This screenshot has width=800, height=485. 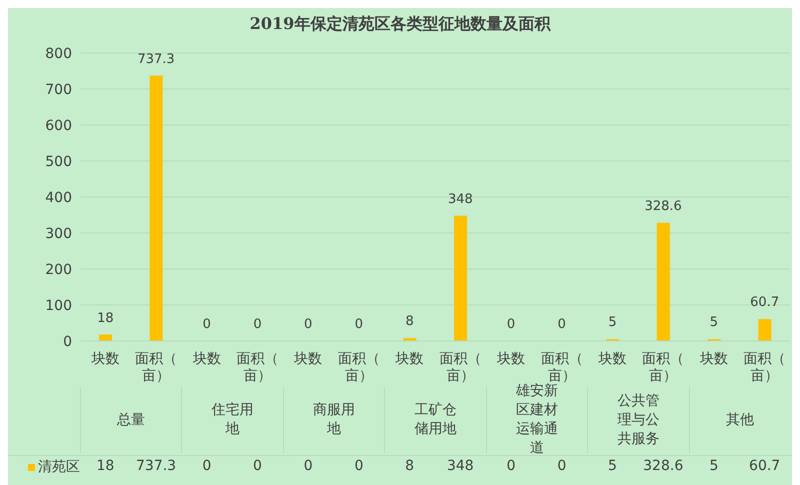 I want to click on data-label: 18, so click(x=105, y=466).